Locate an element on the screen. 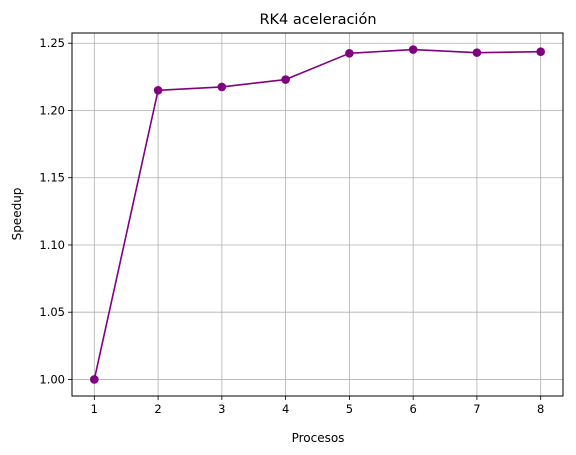  y-tick-label: 1.20 is located at coordinates (52, 110).